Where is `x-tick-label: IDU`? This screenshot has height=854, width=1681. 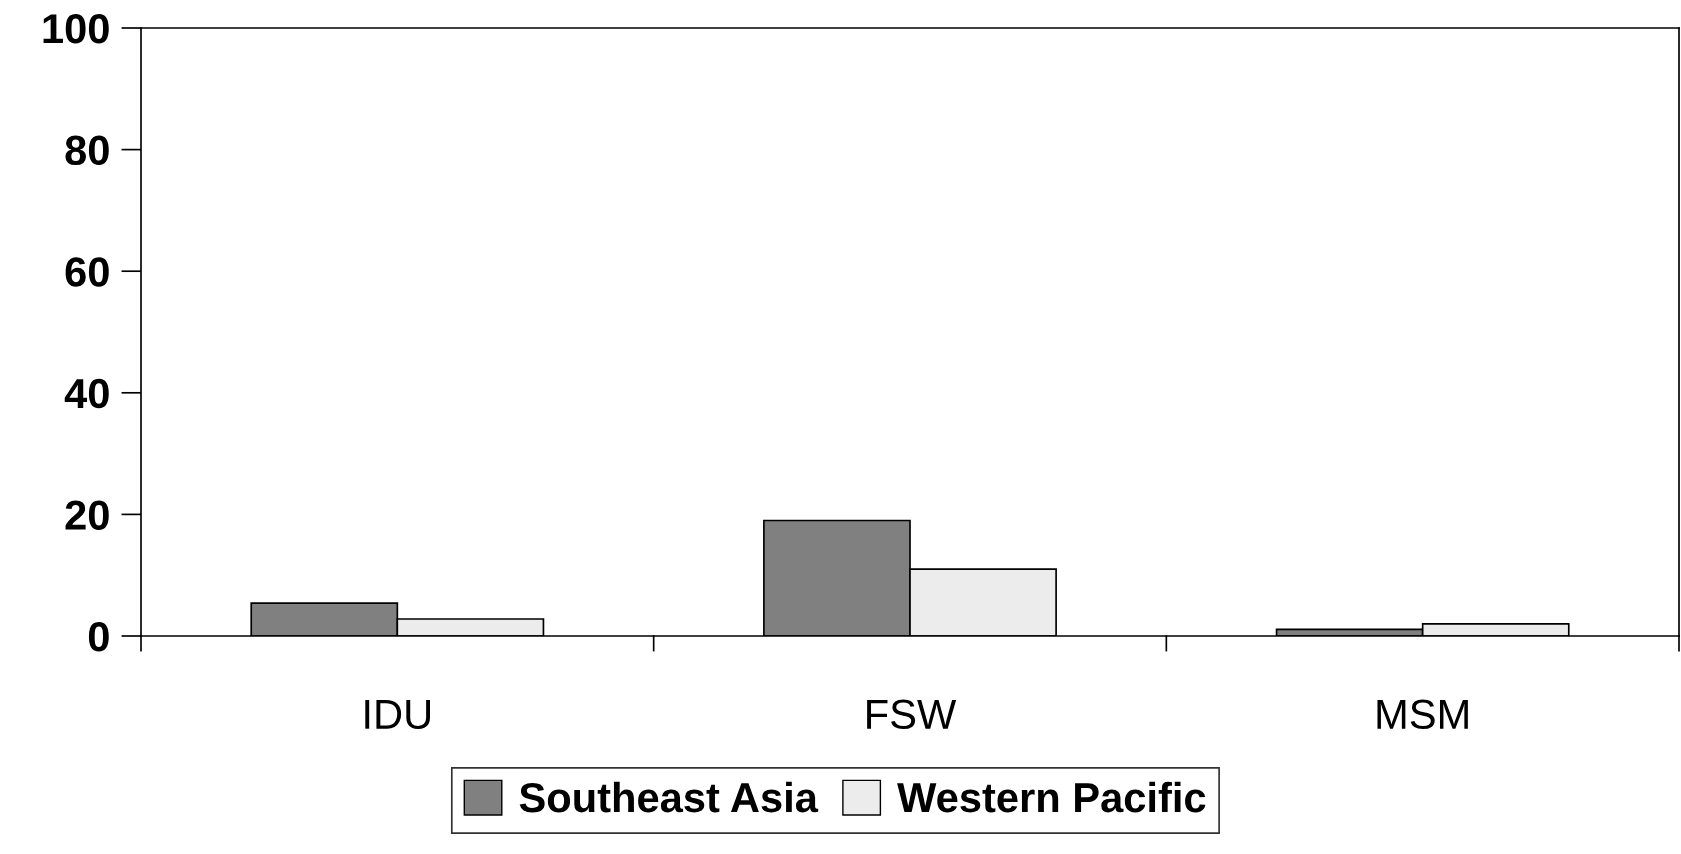
x-tick-label: IDU is located at coordinates (397, 715).